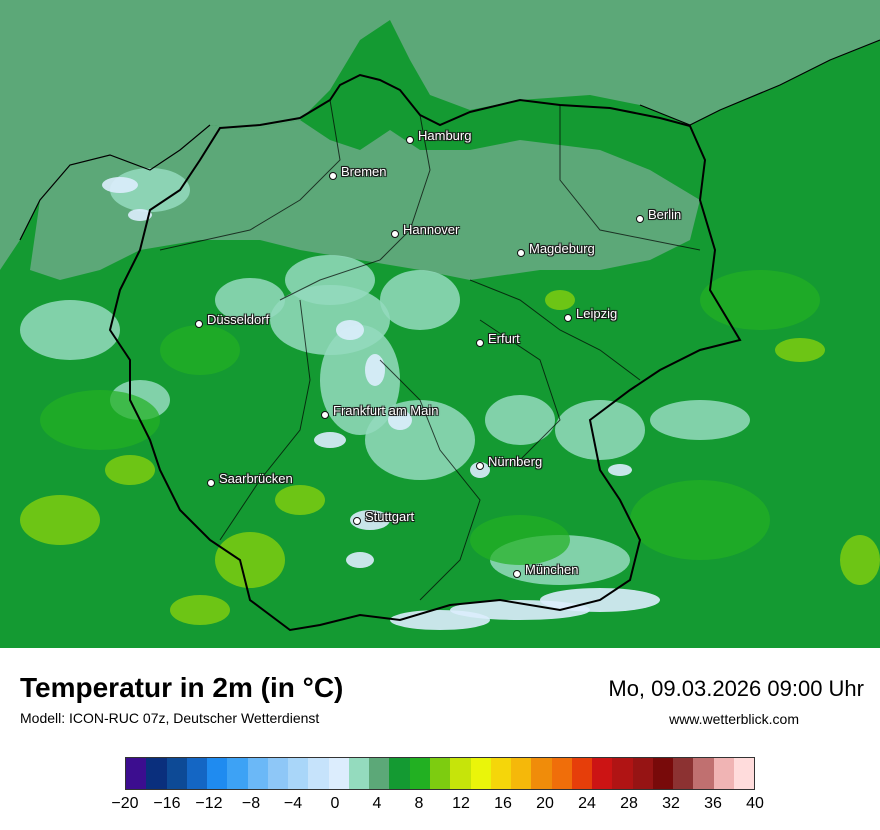 Image resolution: width=880 pixels, height=830 pixels. What do you see at coordinates (587, 803) in the screenshot?
I see `legend-tick: 24` at bounding box center [587, 803].